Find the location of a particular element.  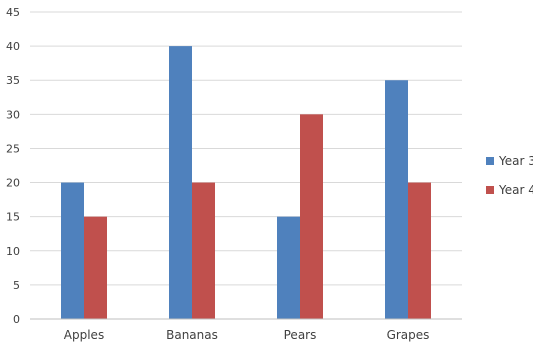

legend-item-year-4: Year 4 is located at coordinates (509, 190).